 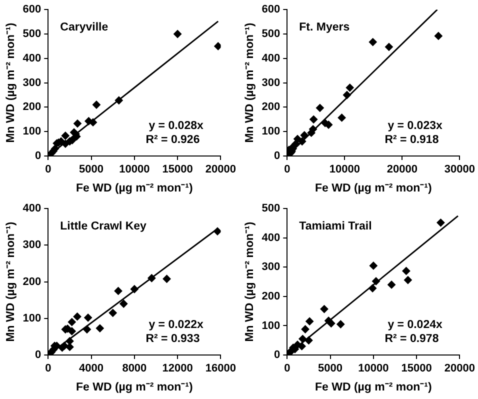 What do you see at coordinates (84, 28) in the screenshot?
I see `text: Caryville` at bounding box center [84, 28].